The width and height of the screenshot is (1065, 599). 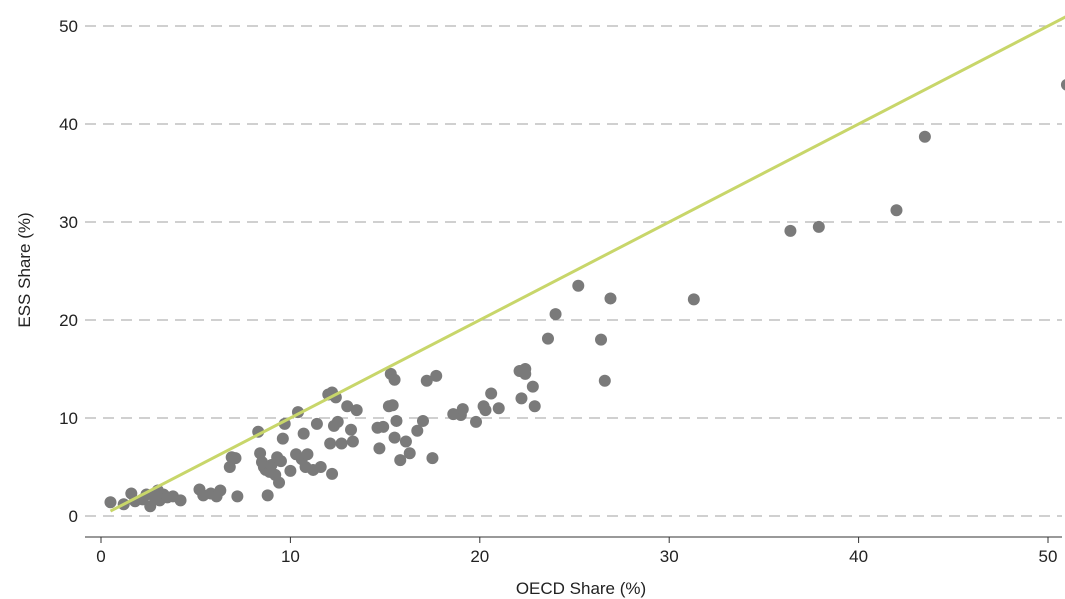 I want to click on x-tick-label: 20, so click(x=479, y=556).